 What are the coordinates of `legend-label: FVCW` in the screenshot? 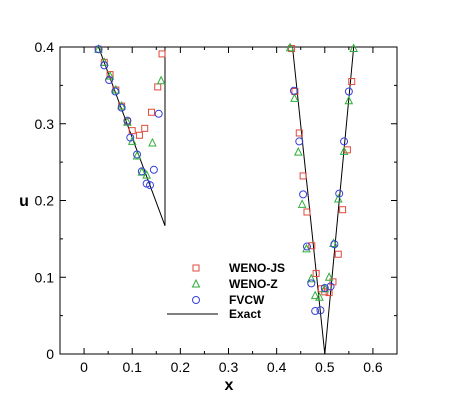 It's located at (247, 300).